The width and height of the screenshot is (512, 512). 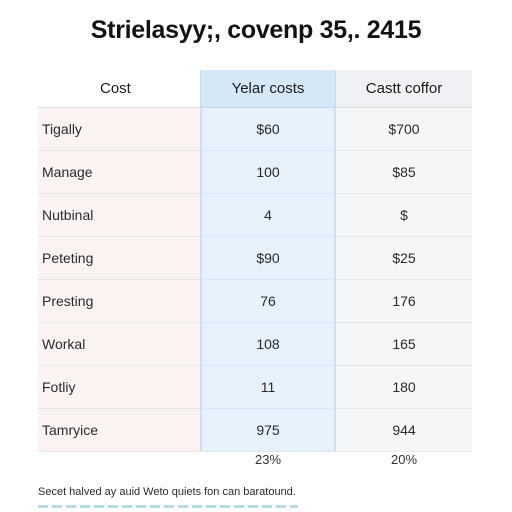 I want to click on totals-row: 23% 20%, so click(x=336, y=459).